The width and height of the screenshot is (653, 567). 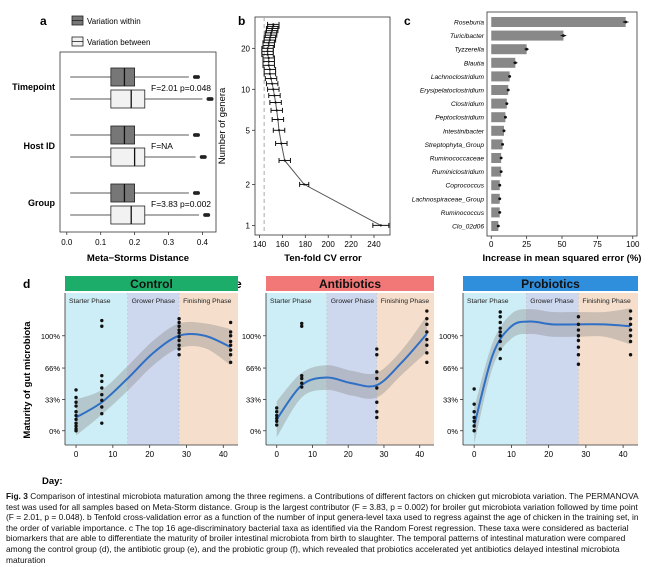 What do you see at coordinates (548, 454) in the screenshot?
I see `x-tick-label: 20` at bounding box center [548, 454].